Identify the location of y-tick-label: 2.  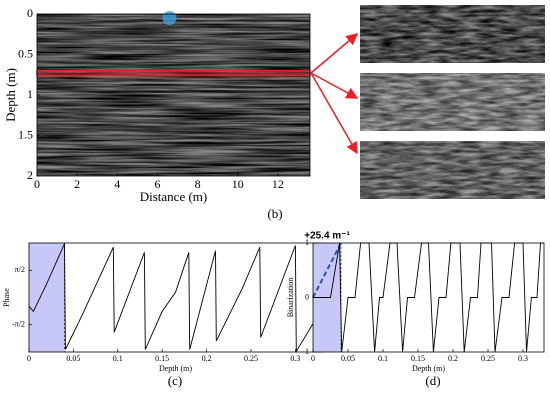
(30, 175).